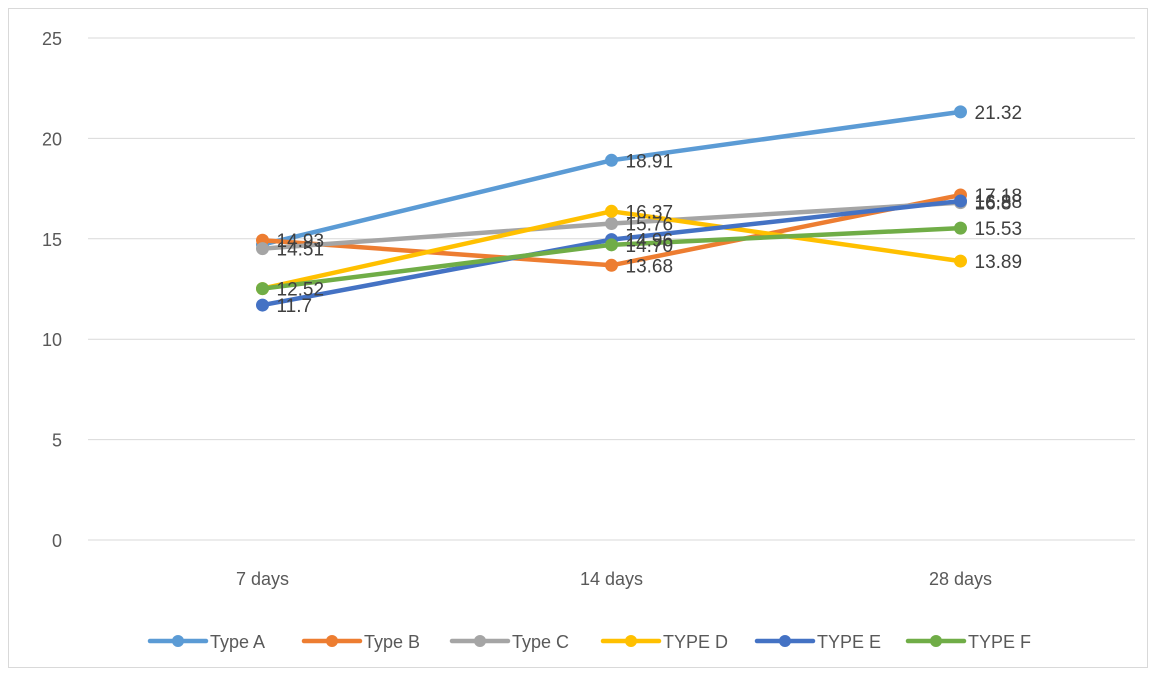 The height and width of the screenshot is (677, 1154). I want to click on x-tick-label: 14 days, so click(611, 579).